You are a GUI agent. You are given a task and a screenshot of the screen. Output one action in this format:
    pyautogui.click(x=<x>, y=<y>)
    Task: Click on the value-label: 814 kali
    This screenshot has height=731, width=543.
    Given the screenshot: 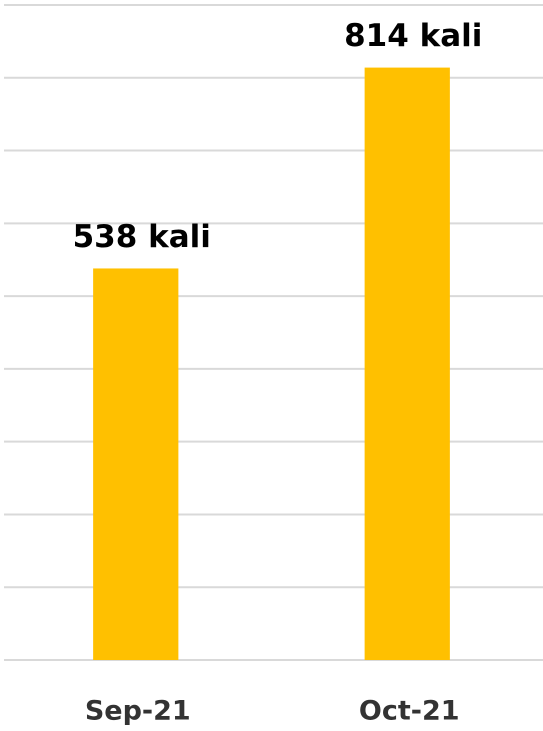 What is the action you would take?
    pyautogui.click(x=413, y=36)
    